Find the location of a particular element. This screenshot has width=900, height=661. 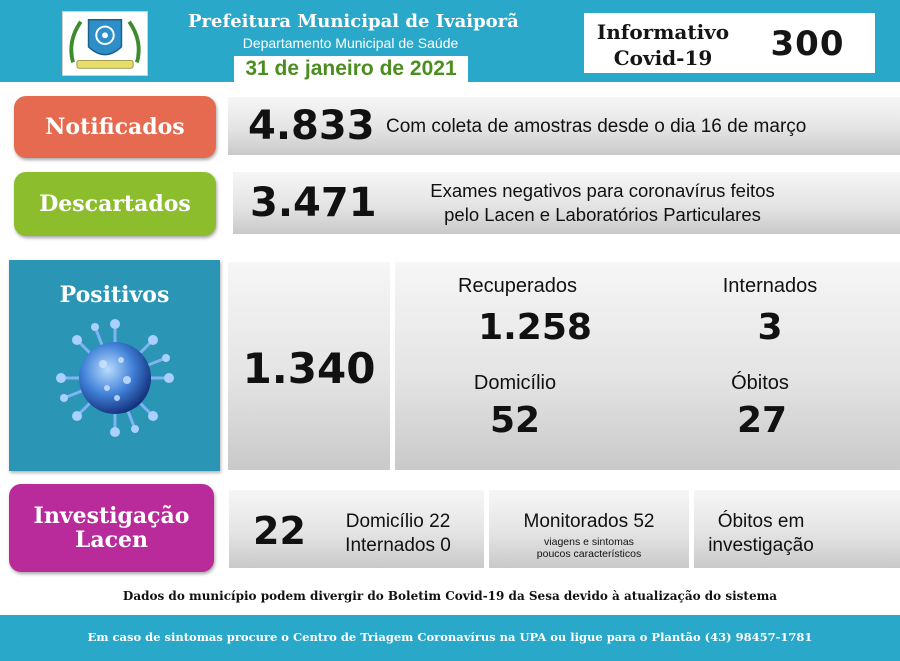

obitos-investigacao-panel is located at coordinates (797, 529).